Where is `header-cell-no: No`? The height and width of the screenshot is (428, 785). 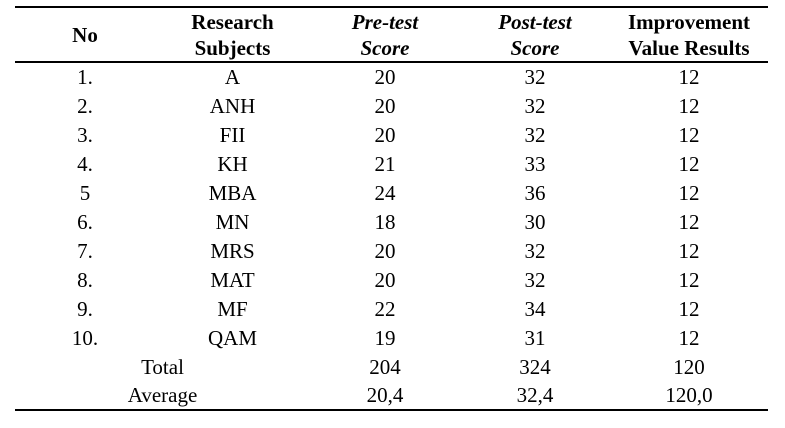
header-cell-no: No is located at coordinates (85, 34).